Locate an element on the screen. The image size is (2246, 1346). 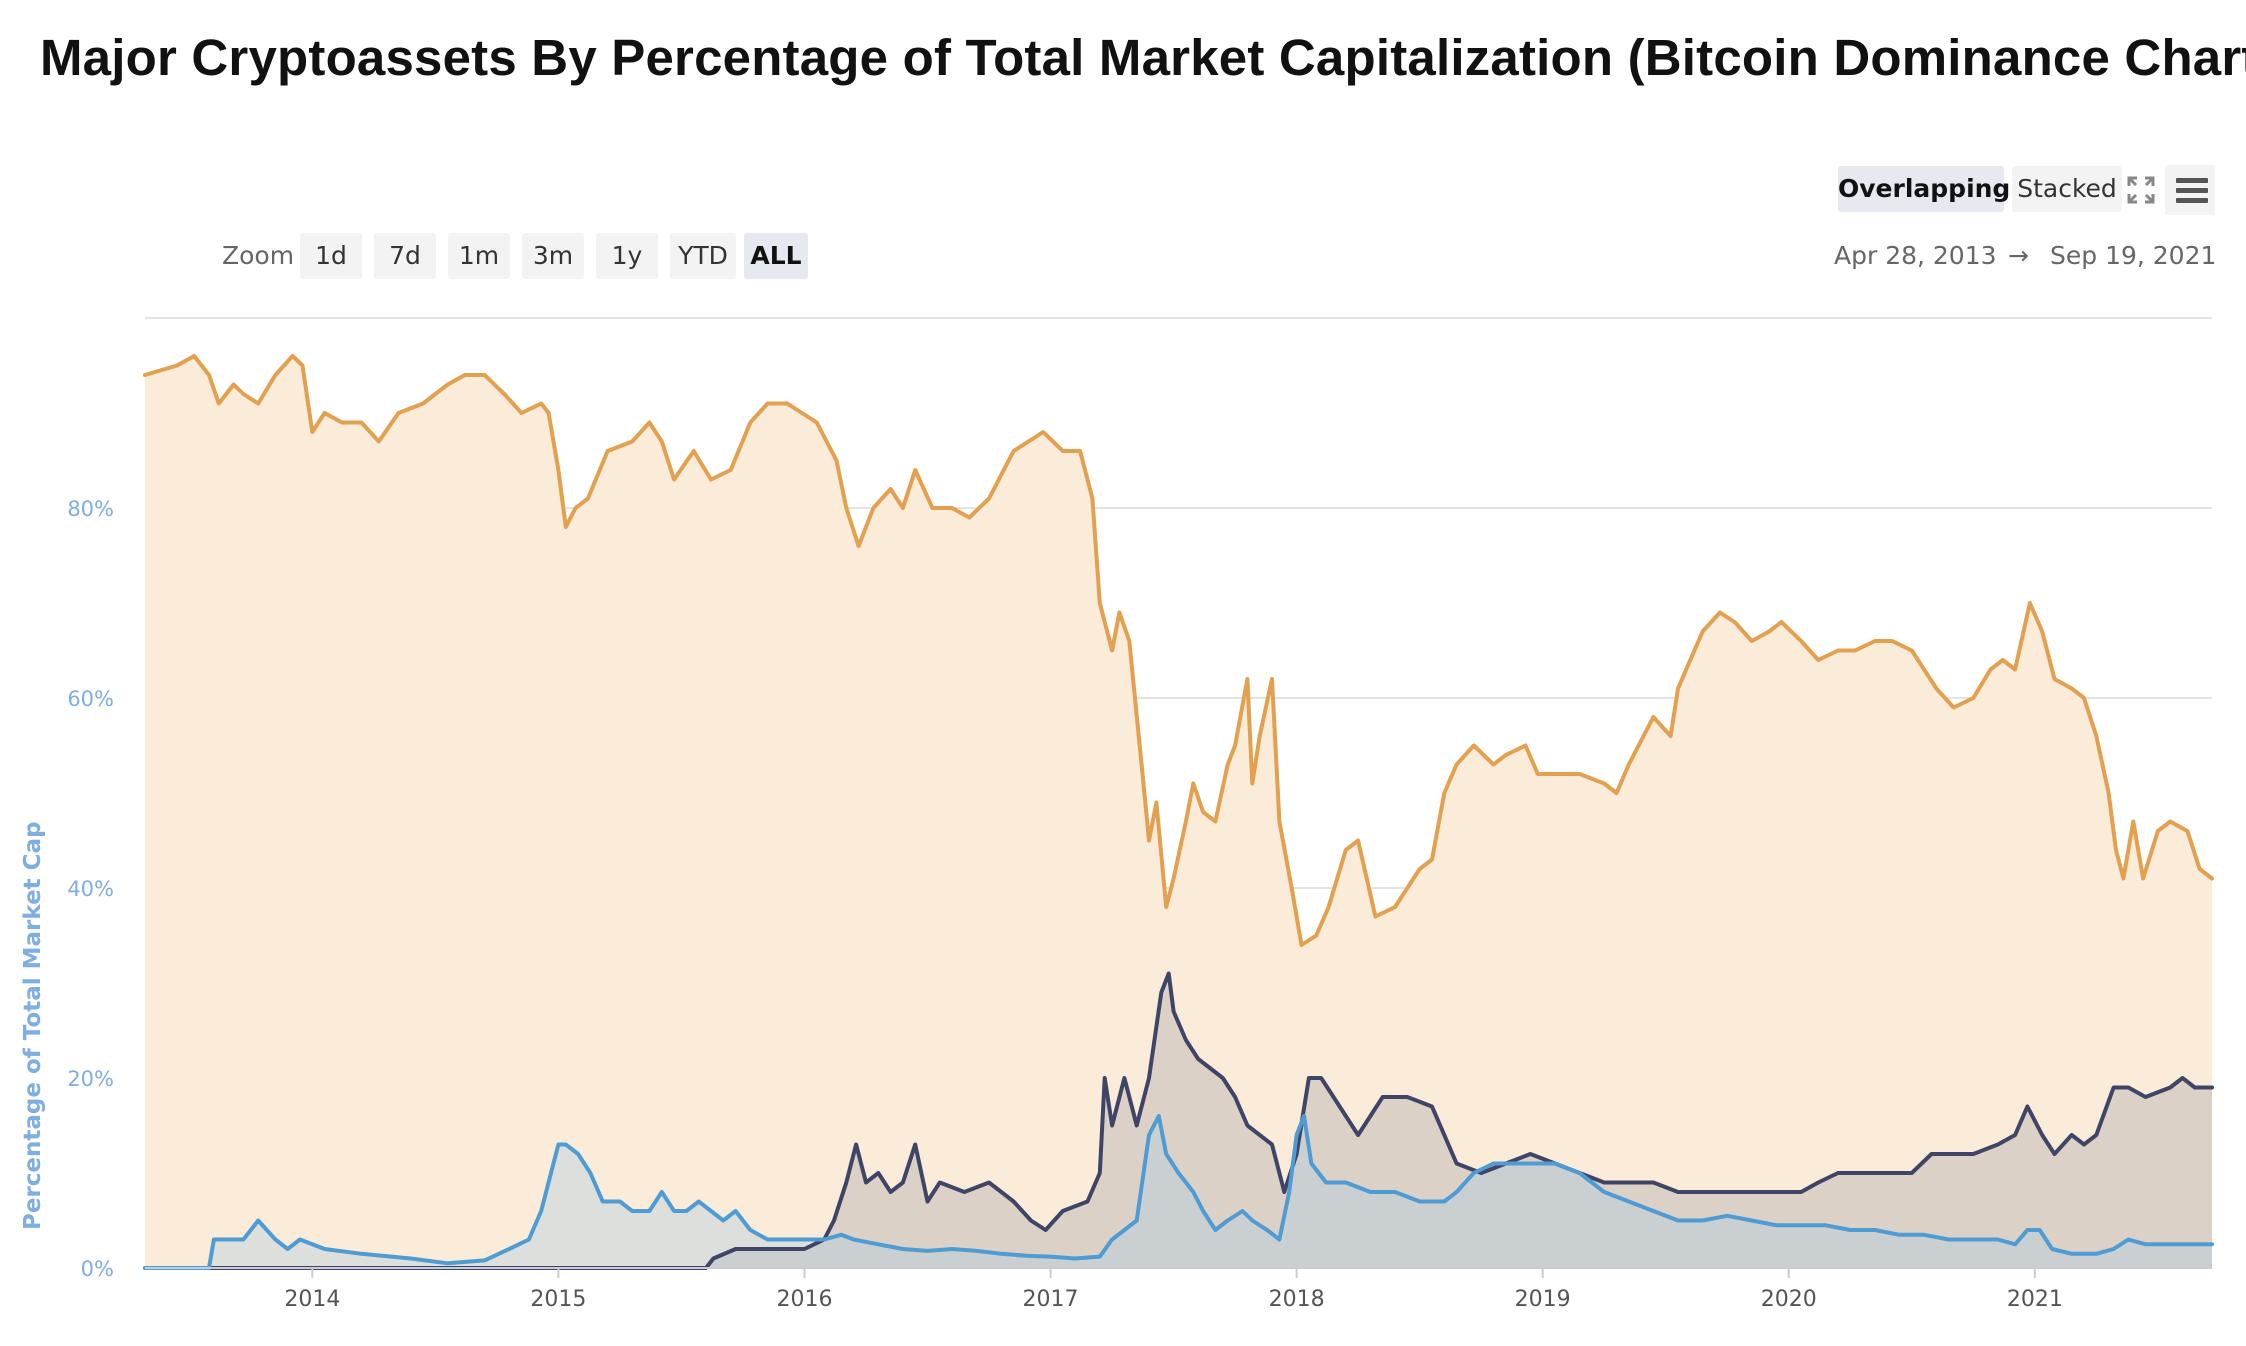
fullscreen-button is located at coordinates (2141, 190).